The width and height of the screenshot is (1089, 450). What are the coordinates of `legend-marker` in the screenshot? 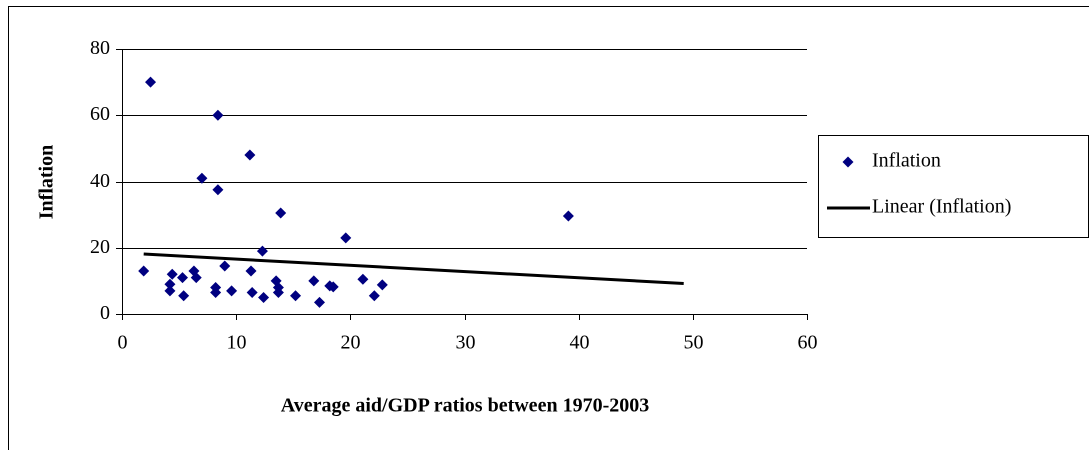 It's located at (848, 162).